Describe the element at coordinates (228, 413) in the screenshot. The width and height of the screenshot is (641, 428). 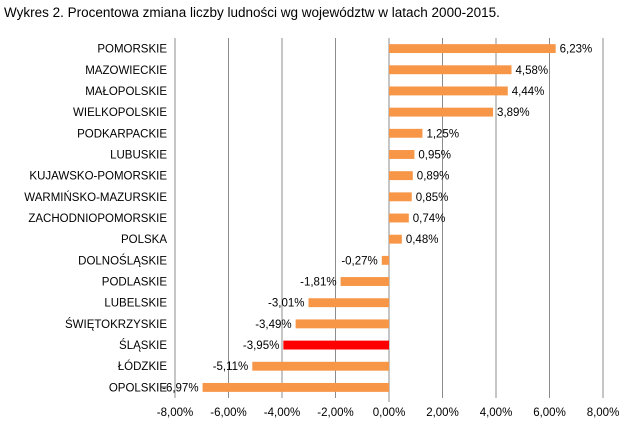
I see `x-tick-label: -6,00%` at that location.